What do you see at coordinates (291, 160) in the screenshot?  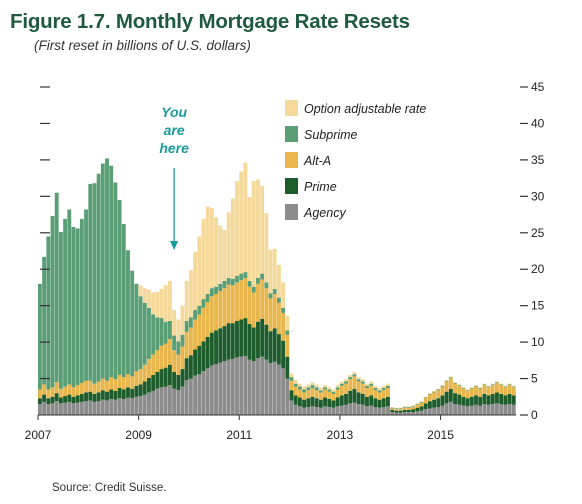 I see `legend-swatch` at bounding box center [291, 160].